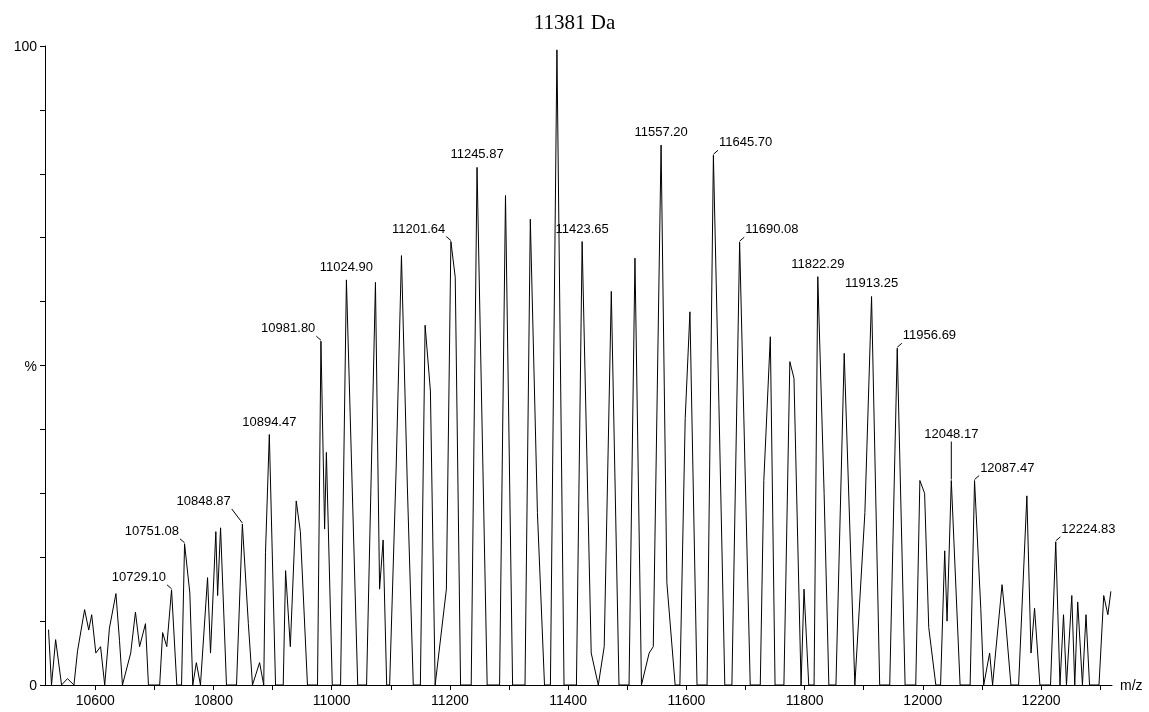 Image resolution: width=1149 pixels, height=712 pixels. What do you see at coordinates (746, 142) in the screenshot?
I see `annotation: 11645.70` at bounding box center [746, 142].